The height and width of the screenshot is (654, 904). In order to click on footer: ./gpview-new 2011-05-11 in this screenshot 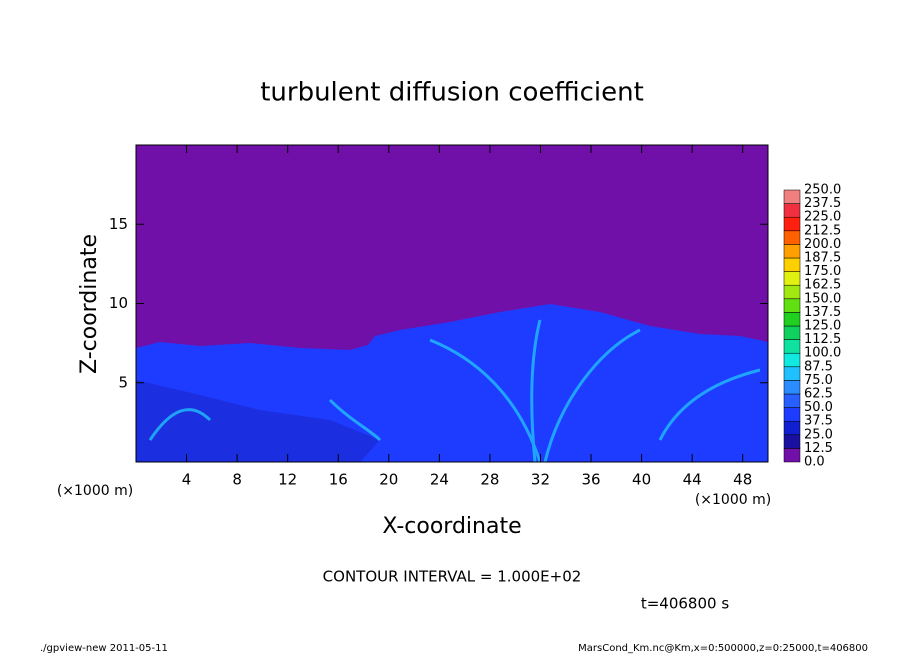, I will do `click(104, 648)`.